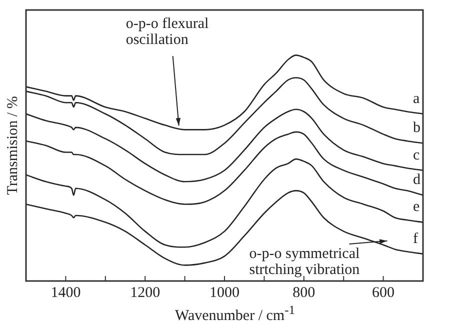 The height and width of the screenshot is (329, 453). Describe the element at coordinates (167, 32) in the screenshot. I see `annotation: o-p-o flexural oscillation` at that location.